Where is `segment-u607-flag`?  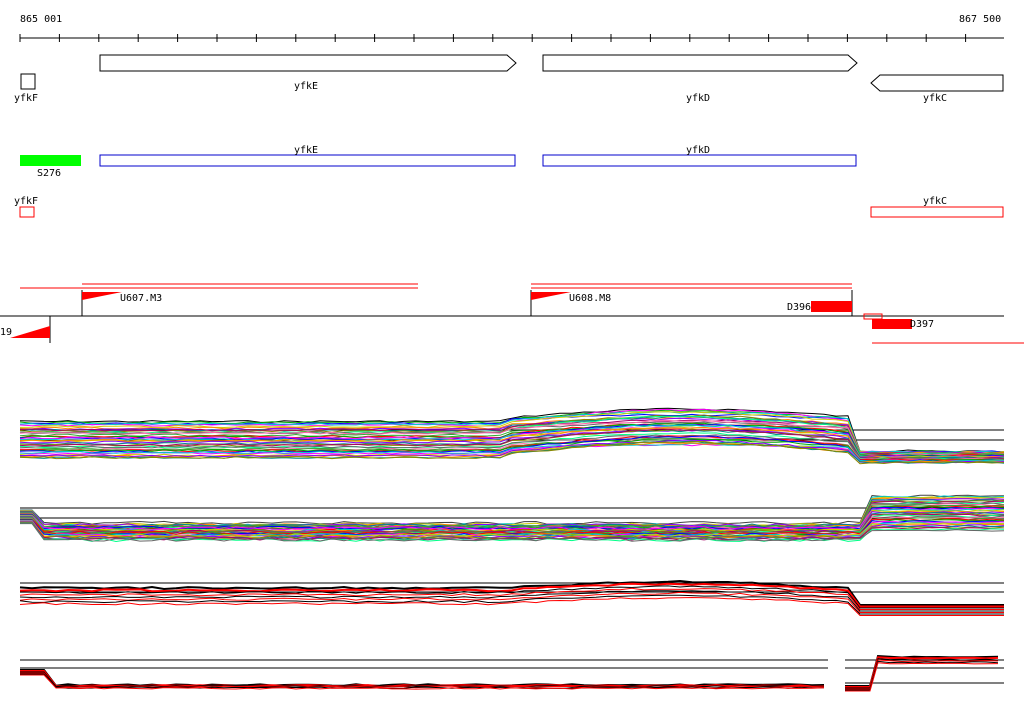 segment-u607-flag is located at coordinates (102, 296).